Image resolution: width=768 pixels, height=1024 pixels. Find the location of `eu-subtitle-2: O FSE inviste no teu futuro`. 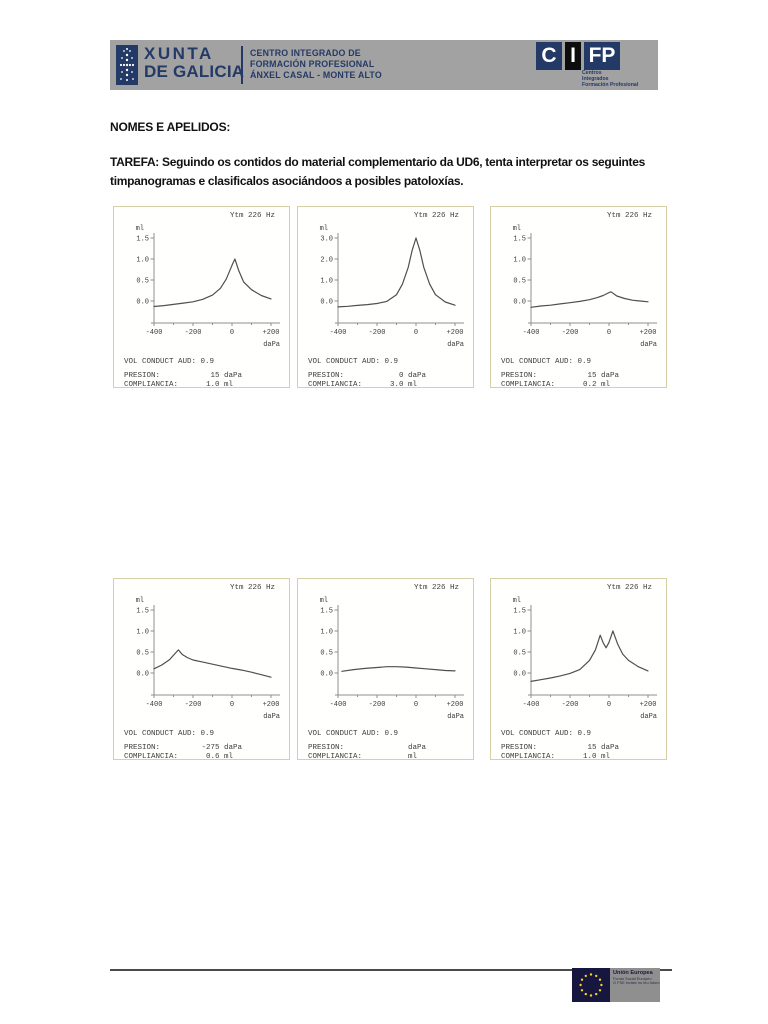

eu-subtitle-2: O FSE inviste no teu futuro is located at coordinates (636, 983).